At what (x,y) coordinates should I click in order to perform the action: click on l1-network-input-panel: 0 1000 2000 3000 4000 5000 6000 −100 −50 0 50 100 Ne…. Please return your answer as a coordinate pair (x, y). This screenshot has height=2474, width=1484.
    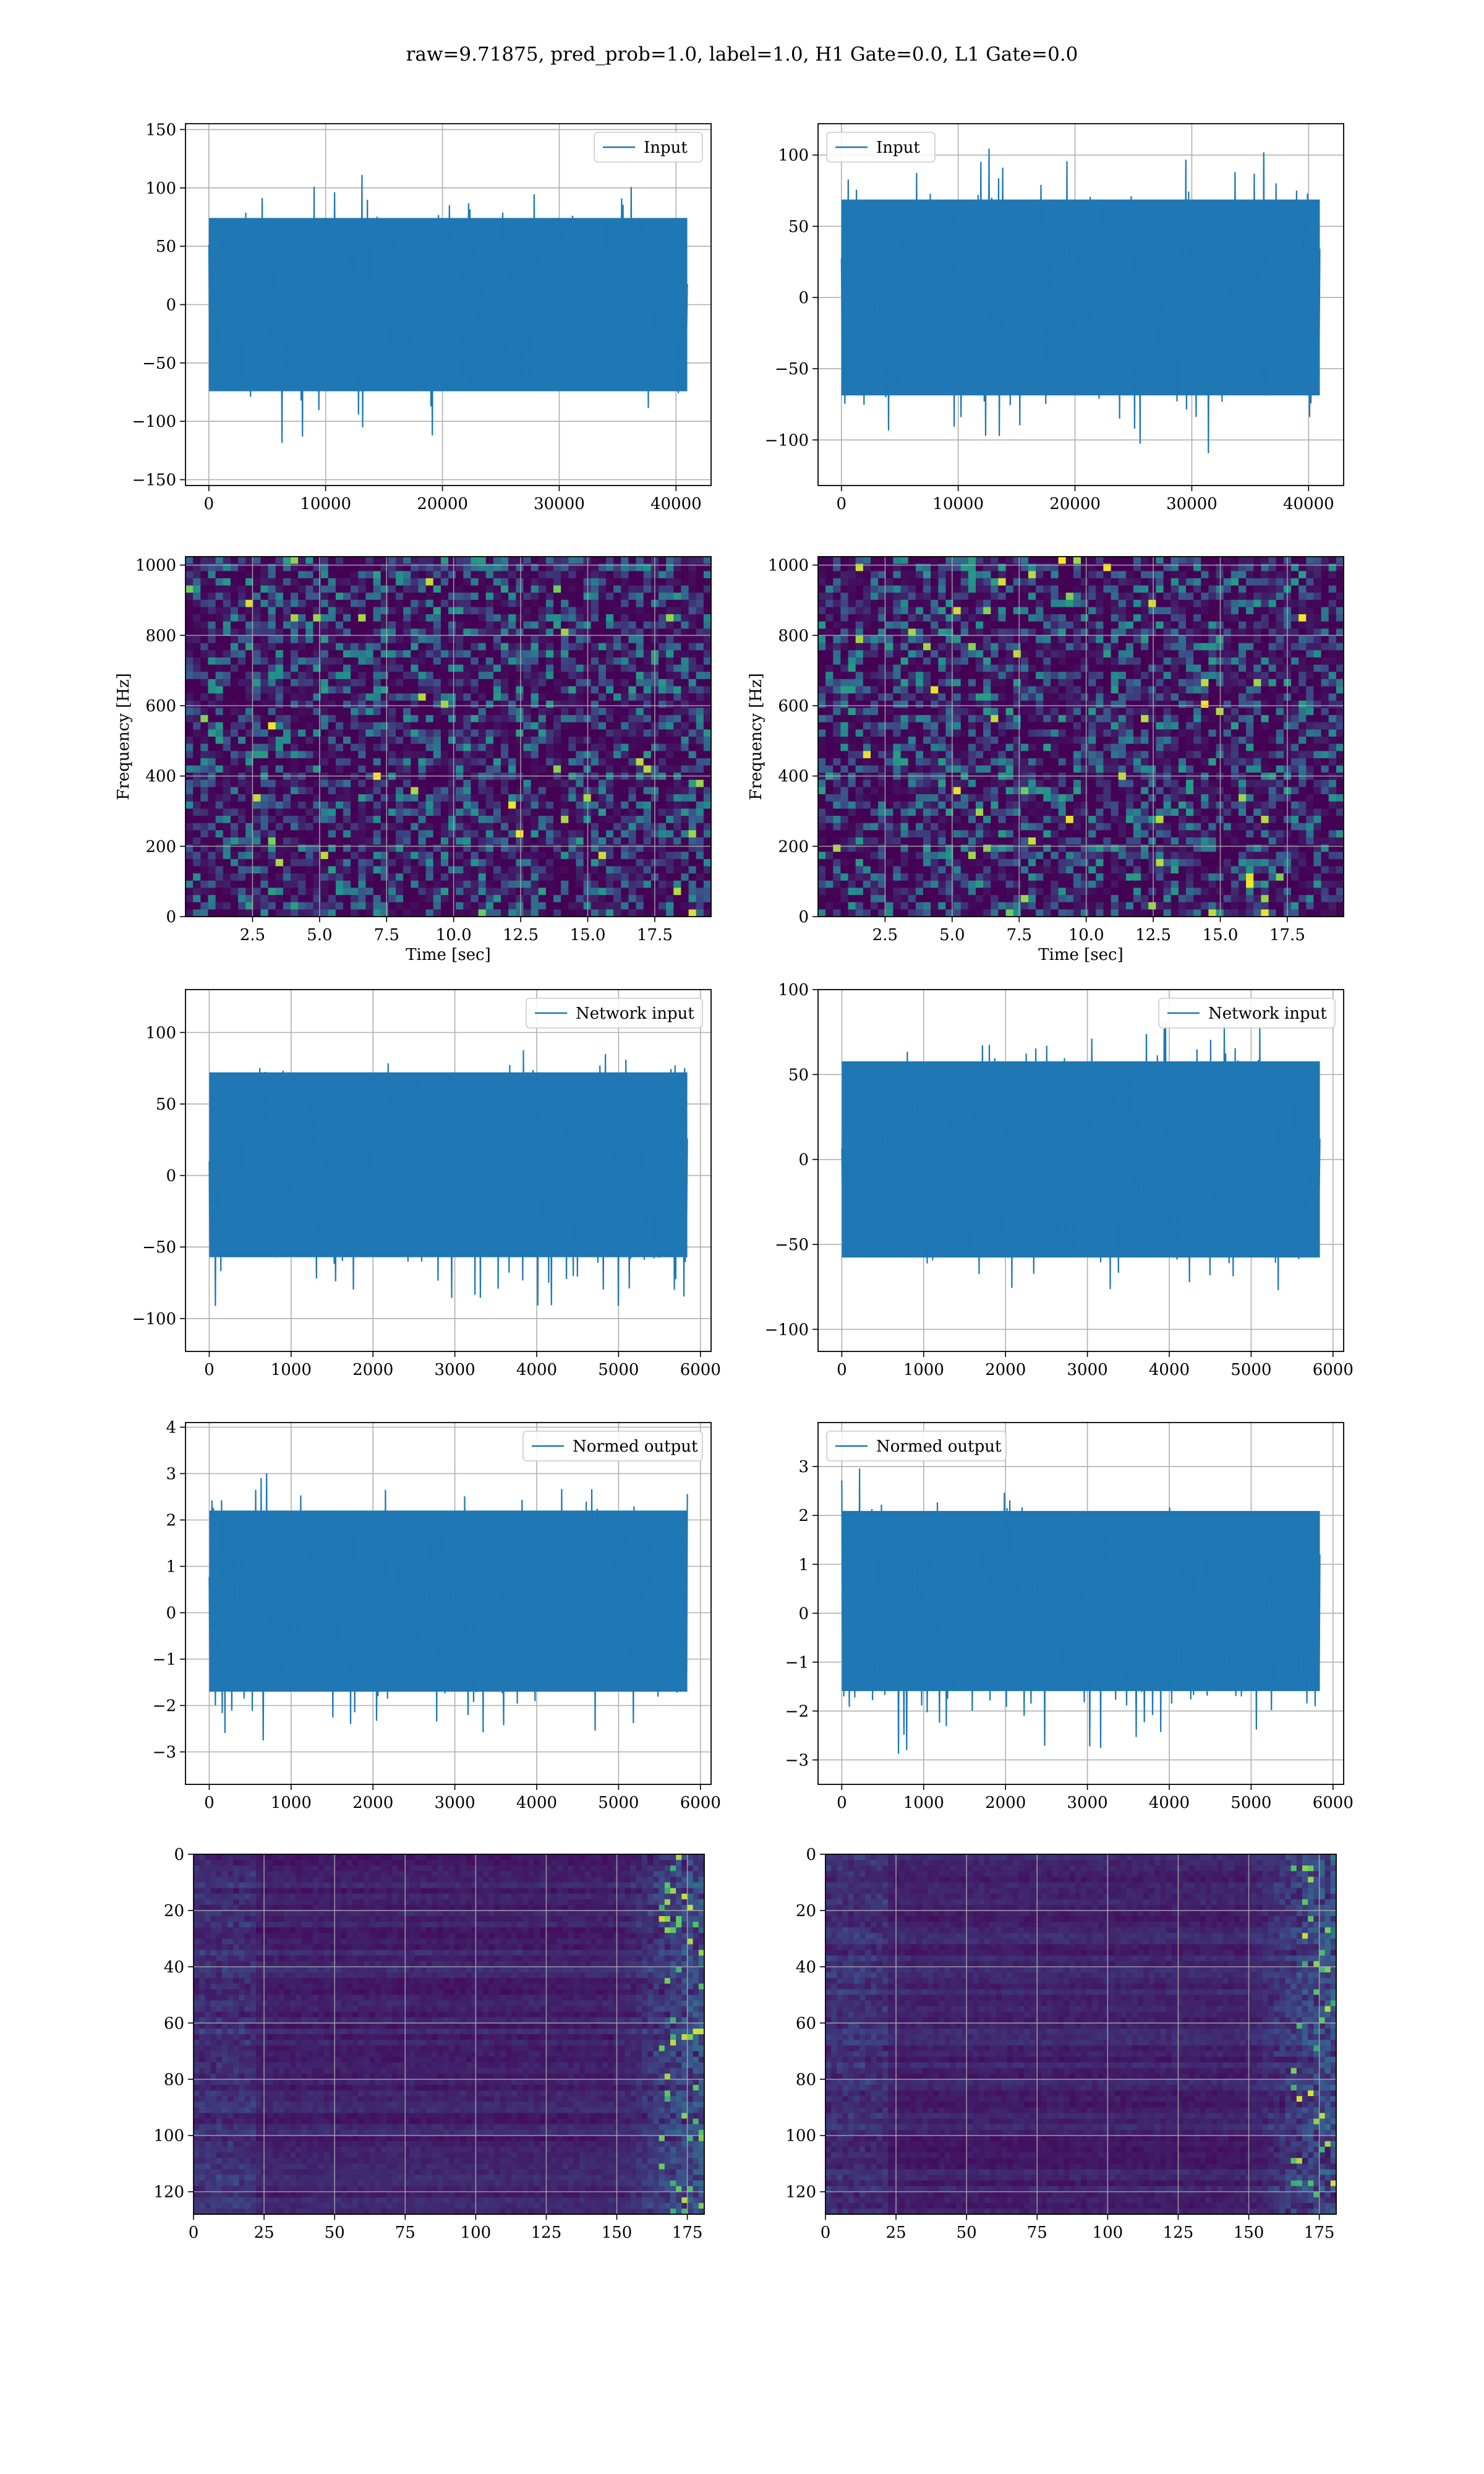
    Looking at the image, I should click on (1059, 1180).